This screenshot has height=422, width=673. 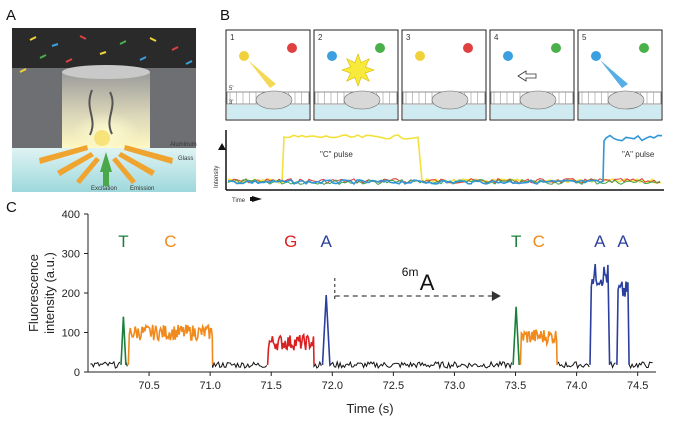 I want to click on trace-xlabel: Time, so click(x=239, y=201).